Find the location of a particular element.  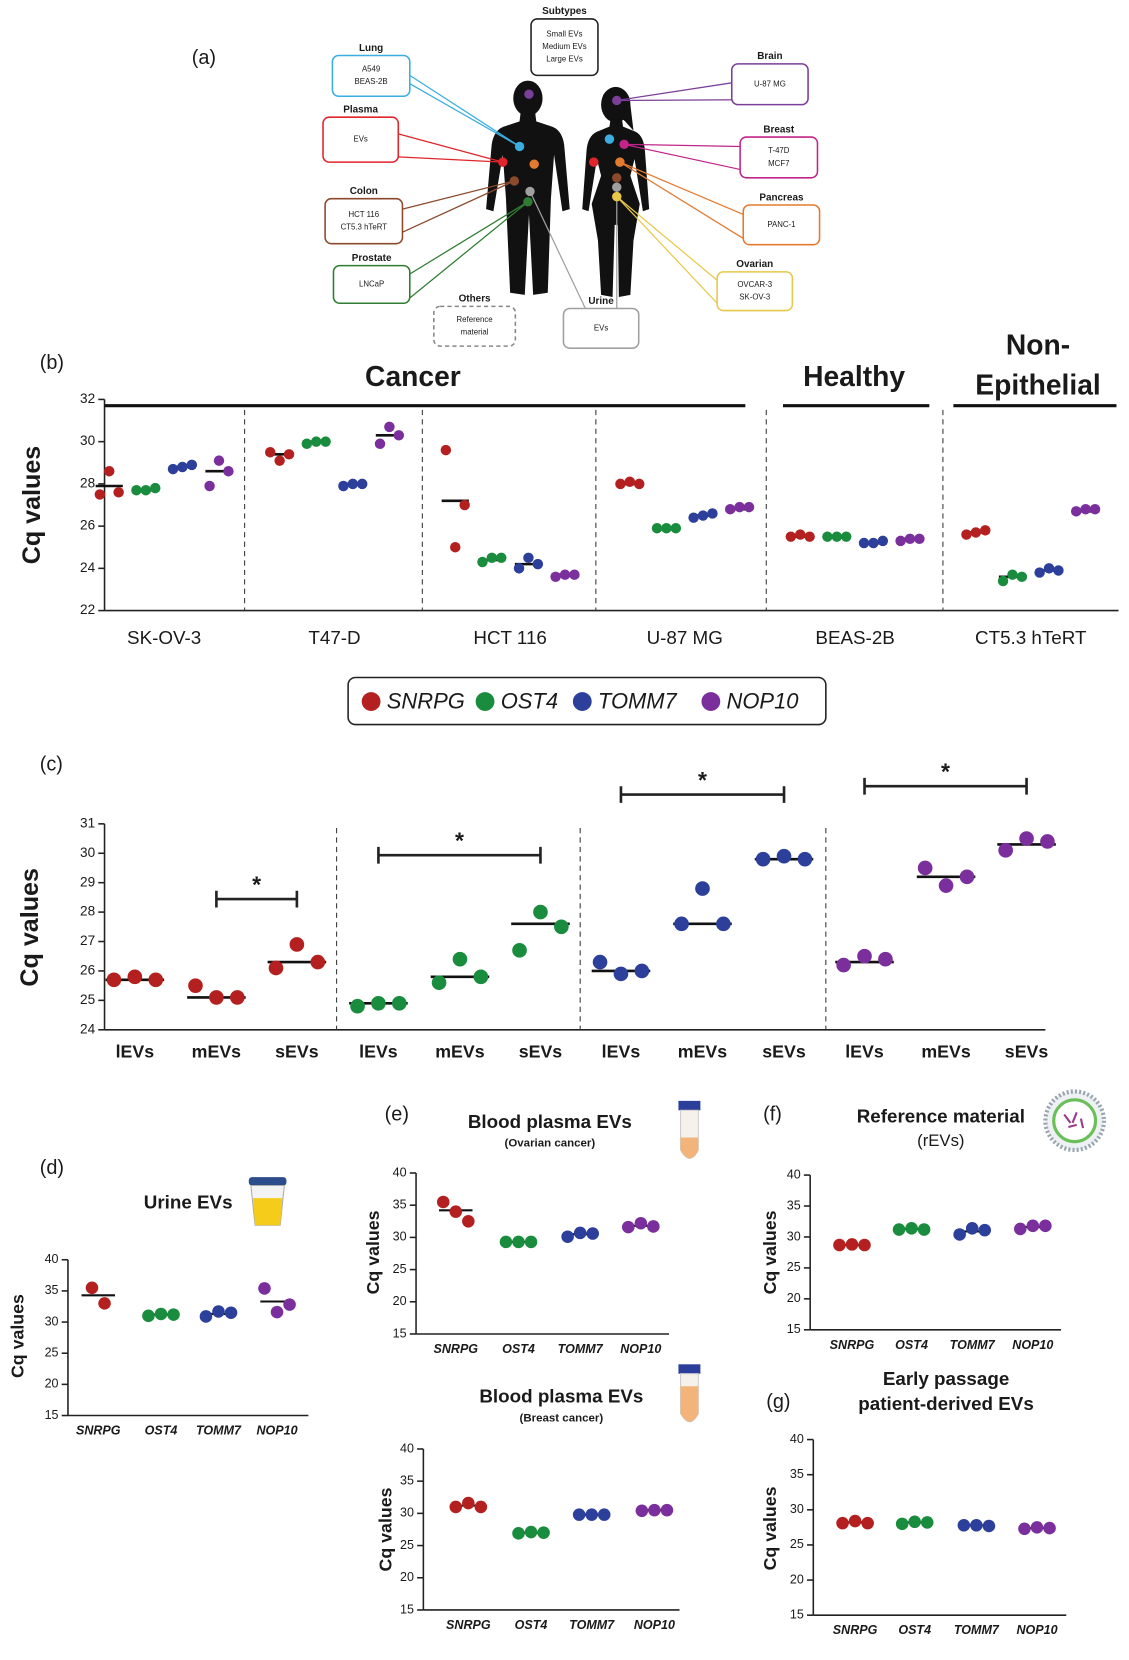

panel-label: (d) is located at coordinates (52, 1168).